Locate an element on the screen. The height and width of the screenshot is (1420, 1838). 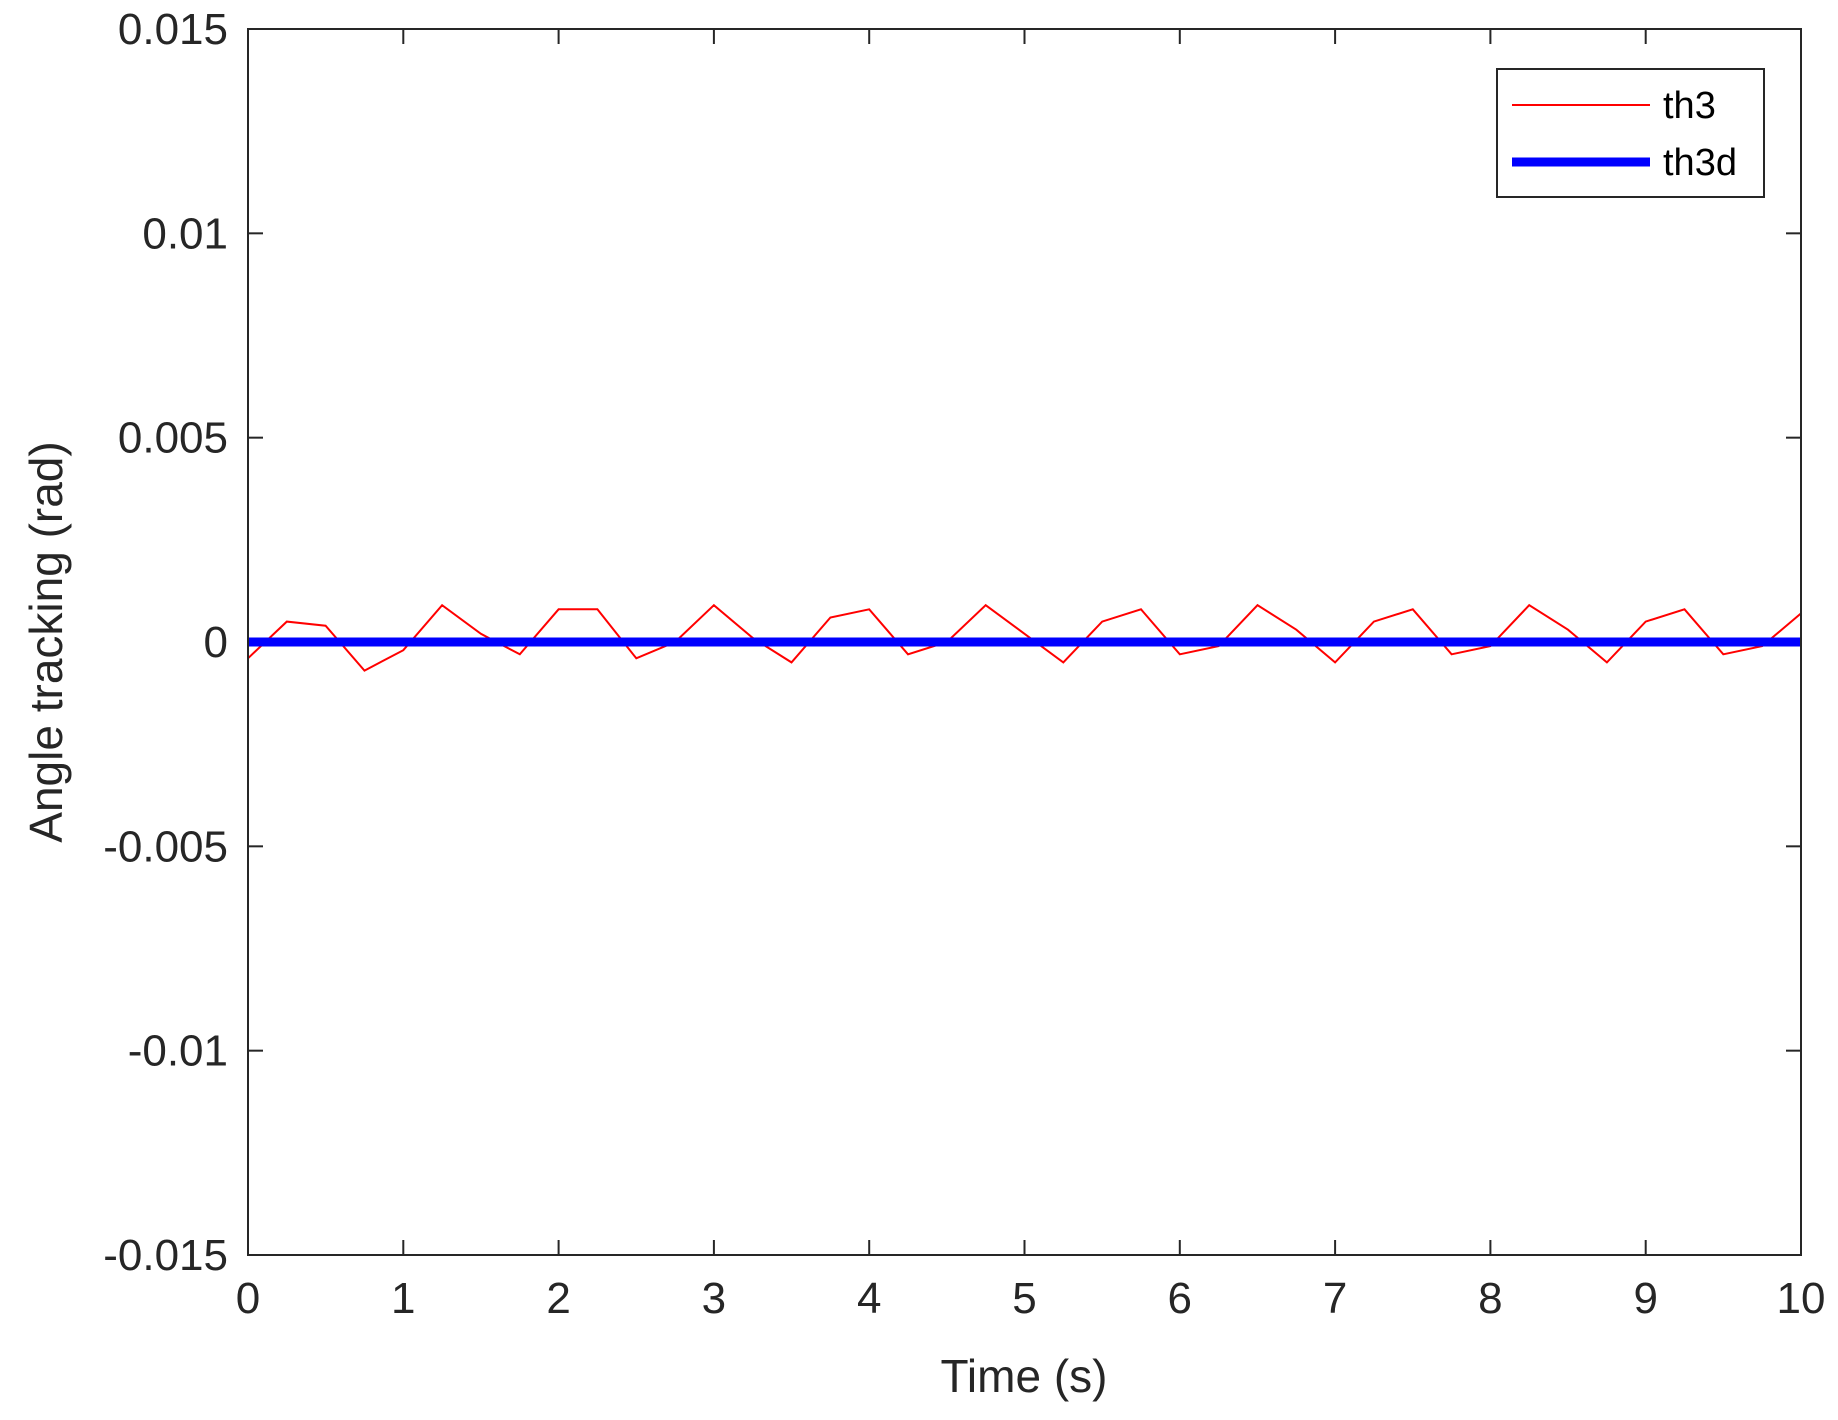
y-tick-label: 0 is located at coordinates (216, 642).